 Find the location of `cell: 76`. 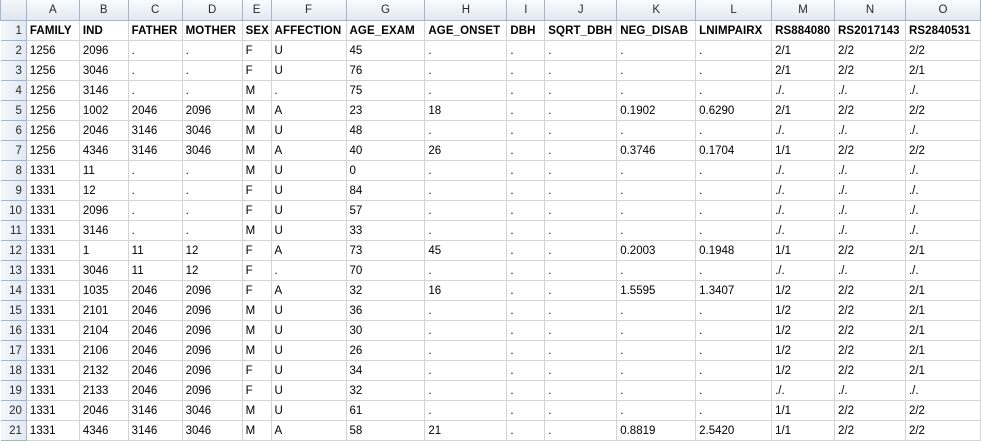

cell: 76 is located at coordinates (385, 70).